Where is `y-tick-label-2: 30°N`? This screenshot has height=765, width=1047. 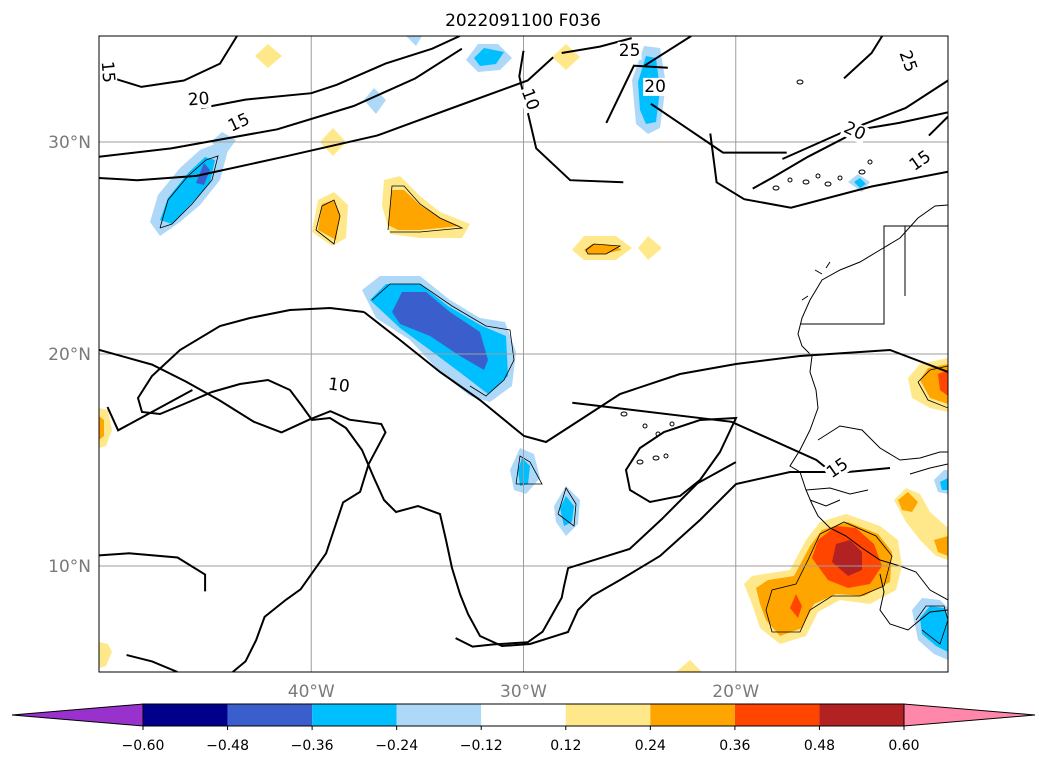 y-tick-label-2: 30°N is located at coordinates (69, 143).